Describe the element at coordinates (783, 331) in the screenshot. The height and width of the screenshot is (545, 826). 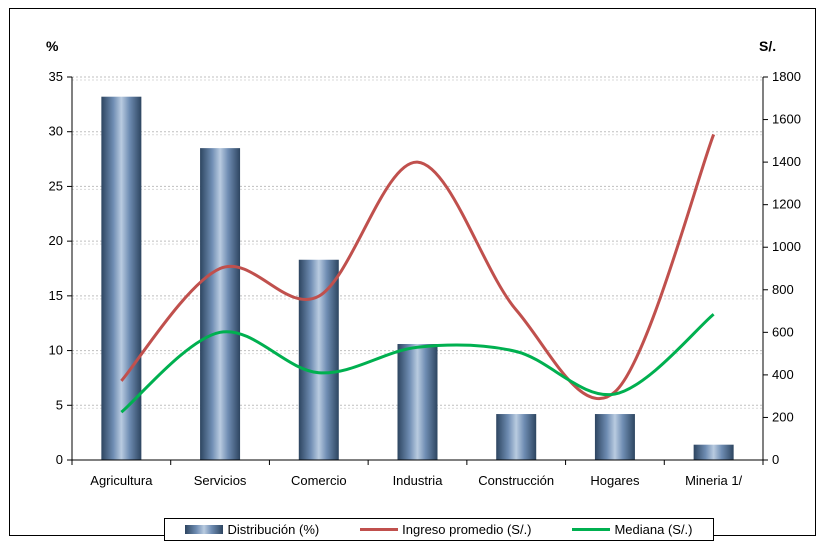
I see `y-right-tick-label: 600` at that location.